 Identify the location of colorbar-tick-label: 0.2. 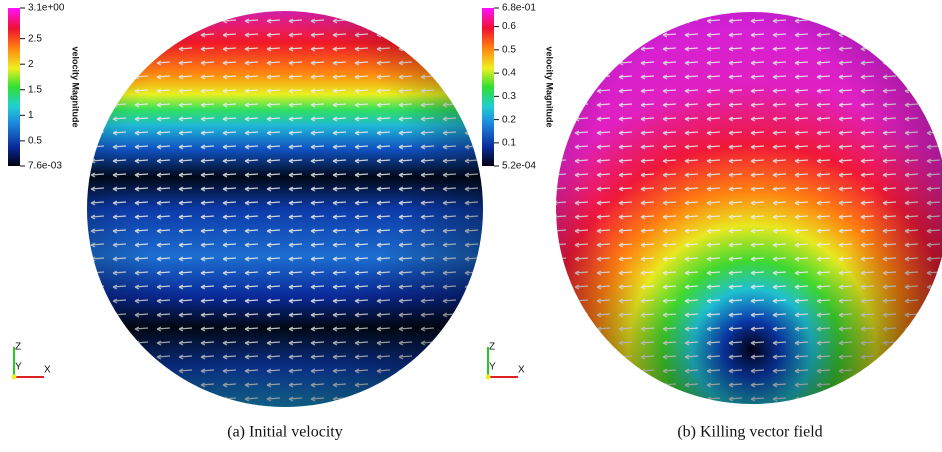
(509, 119).